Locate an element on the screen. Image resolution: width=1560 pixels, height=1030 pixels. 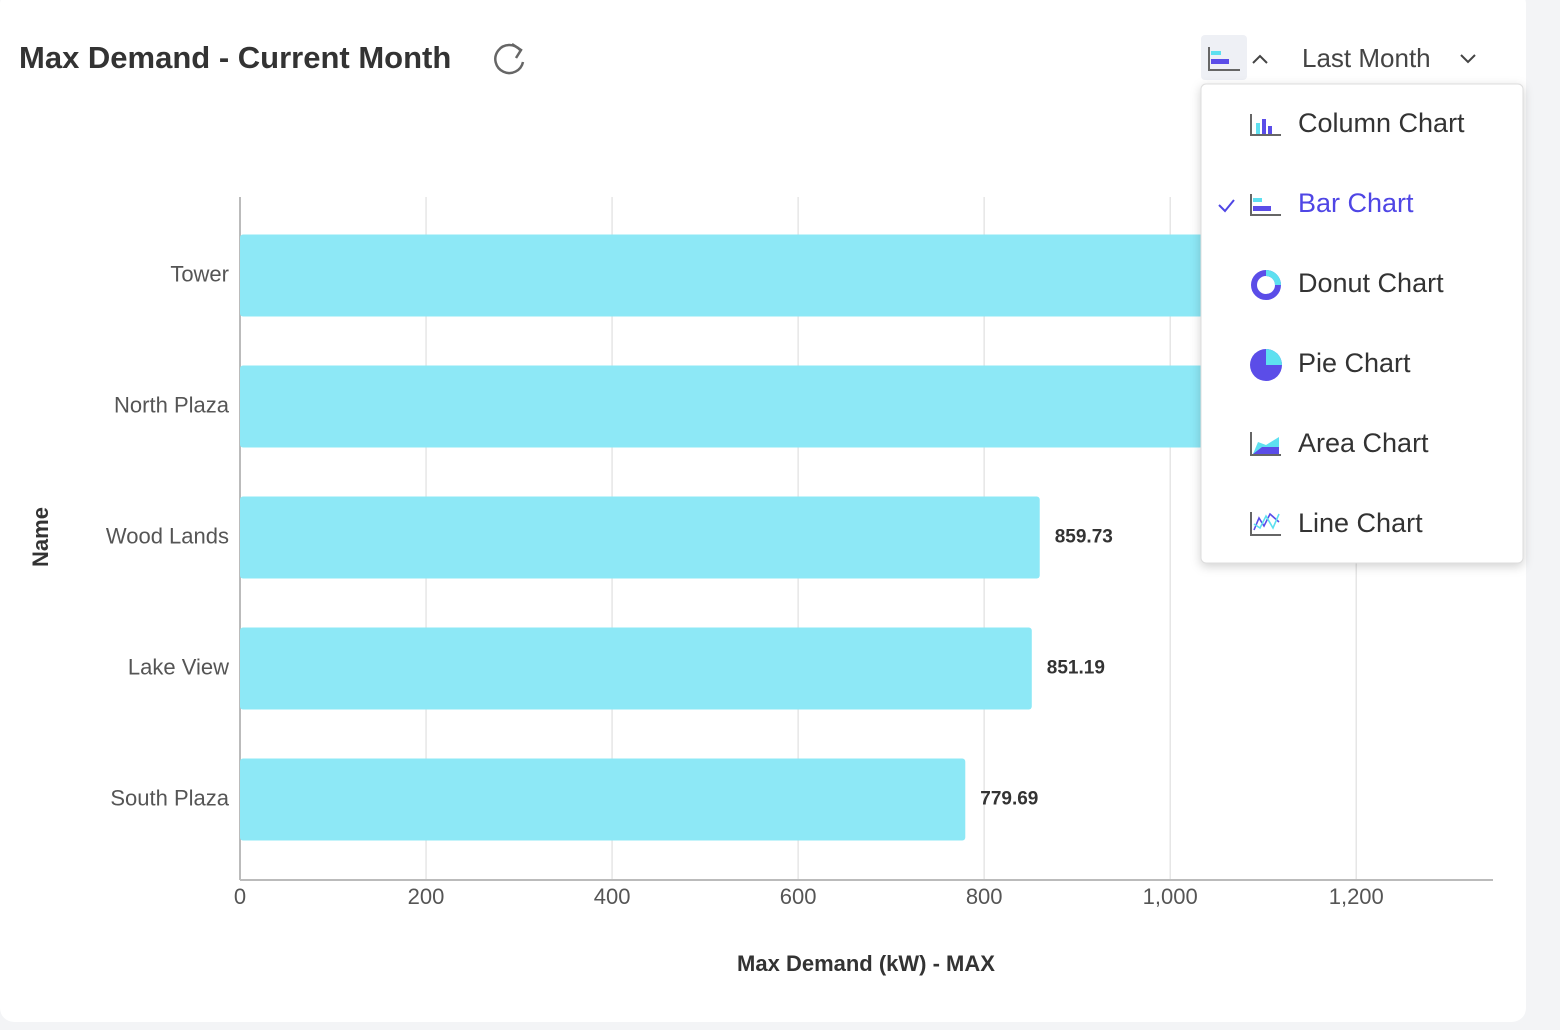
y-tick-label: Lake View is located at coordinates (178, 666).